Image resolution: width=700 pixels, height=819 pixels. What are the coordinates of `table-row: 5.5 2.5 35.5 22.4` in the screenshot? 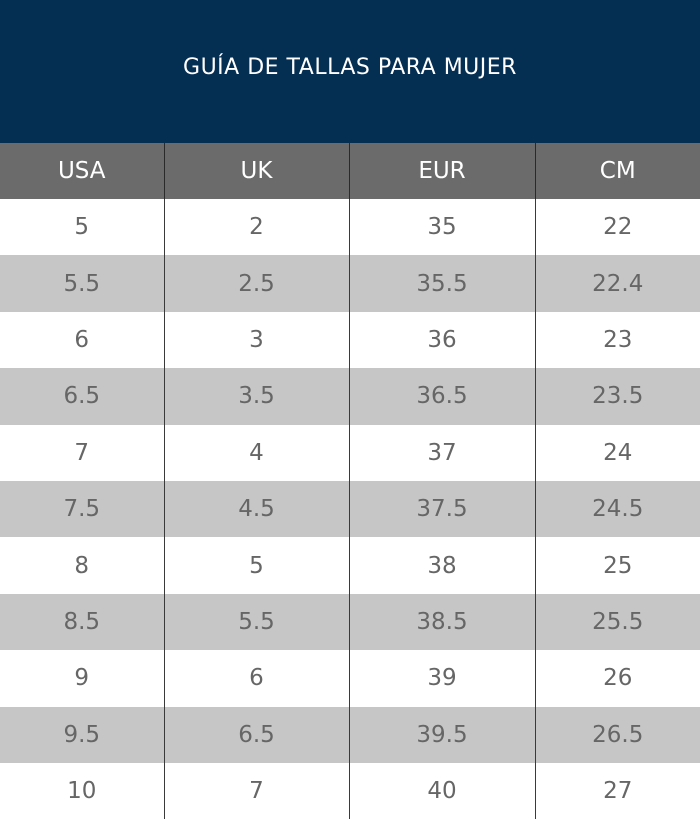 It's located at (350, 283).